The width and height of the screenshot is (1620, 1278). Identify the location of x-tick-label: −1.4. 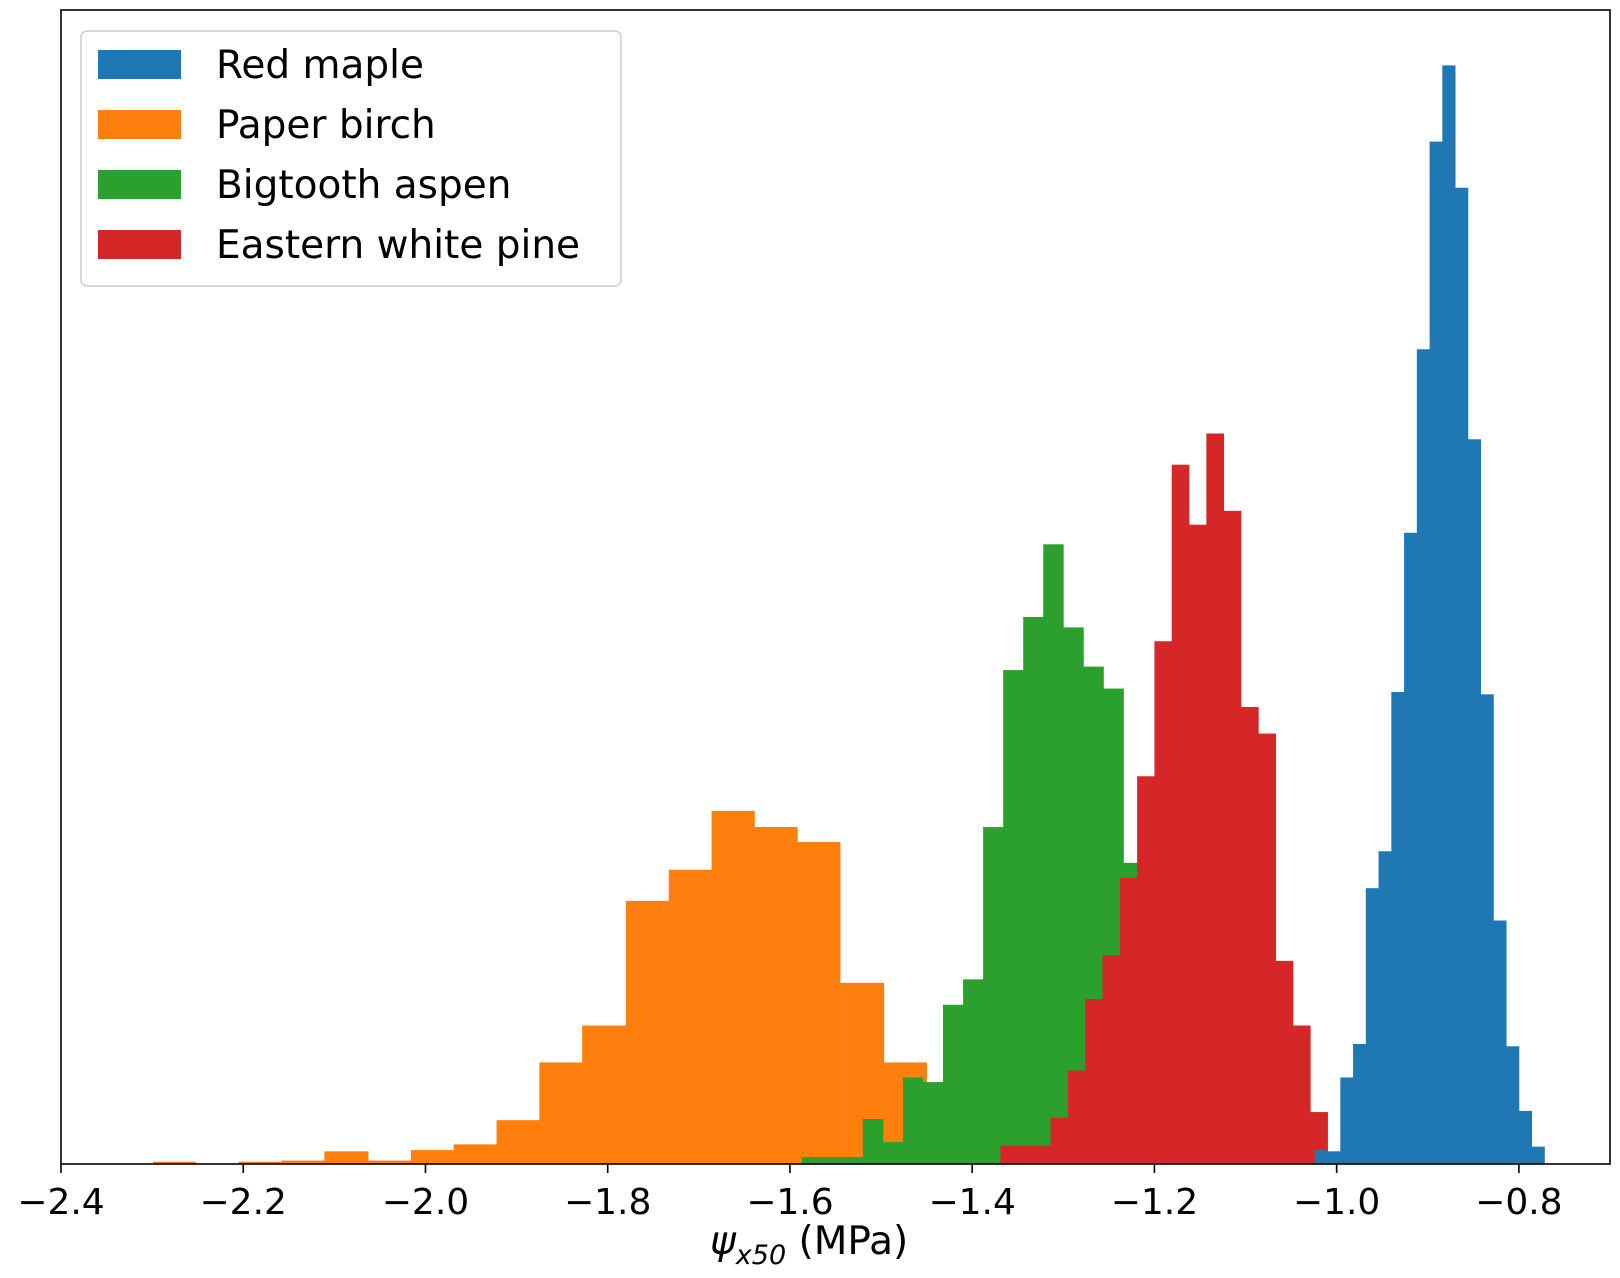
(971, 1202).